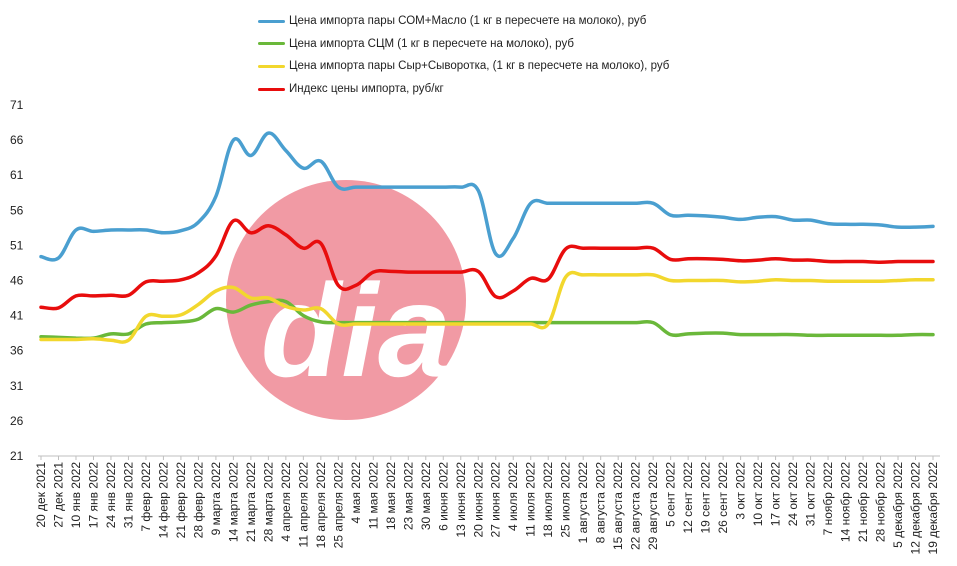 The image size is (957, 566). Describe the element at coordinates (443, 496) in the screenshot. I see `x-tick-label: 6 июня 2022` at that location.